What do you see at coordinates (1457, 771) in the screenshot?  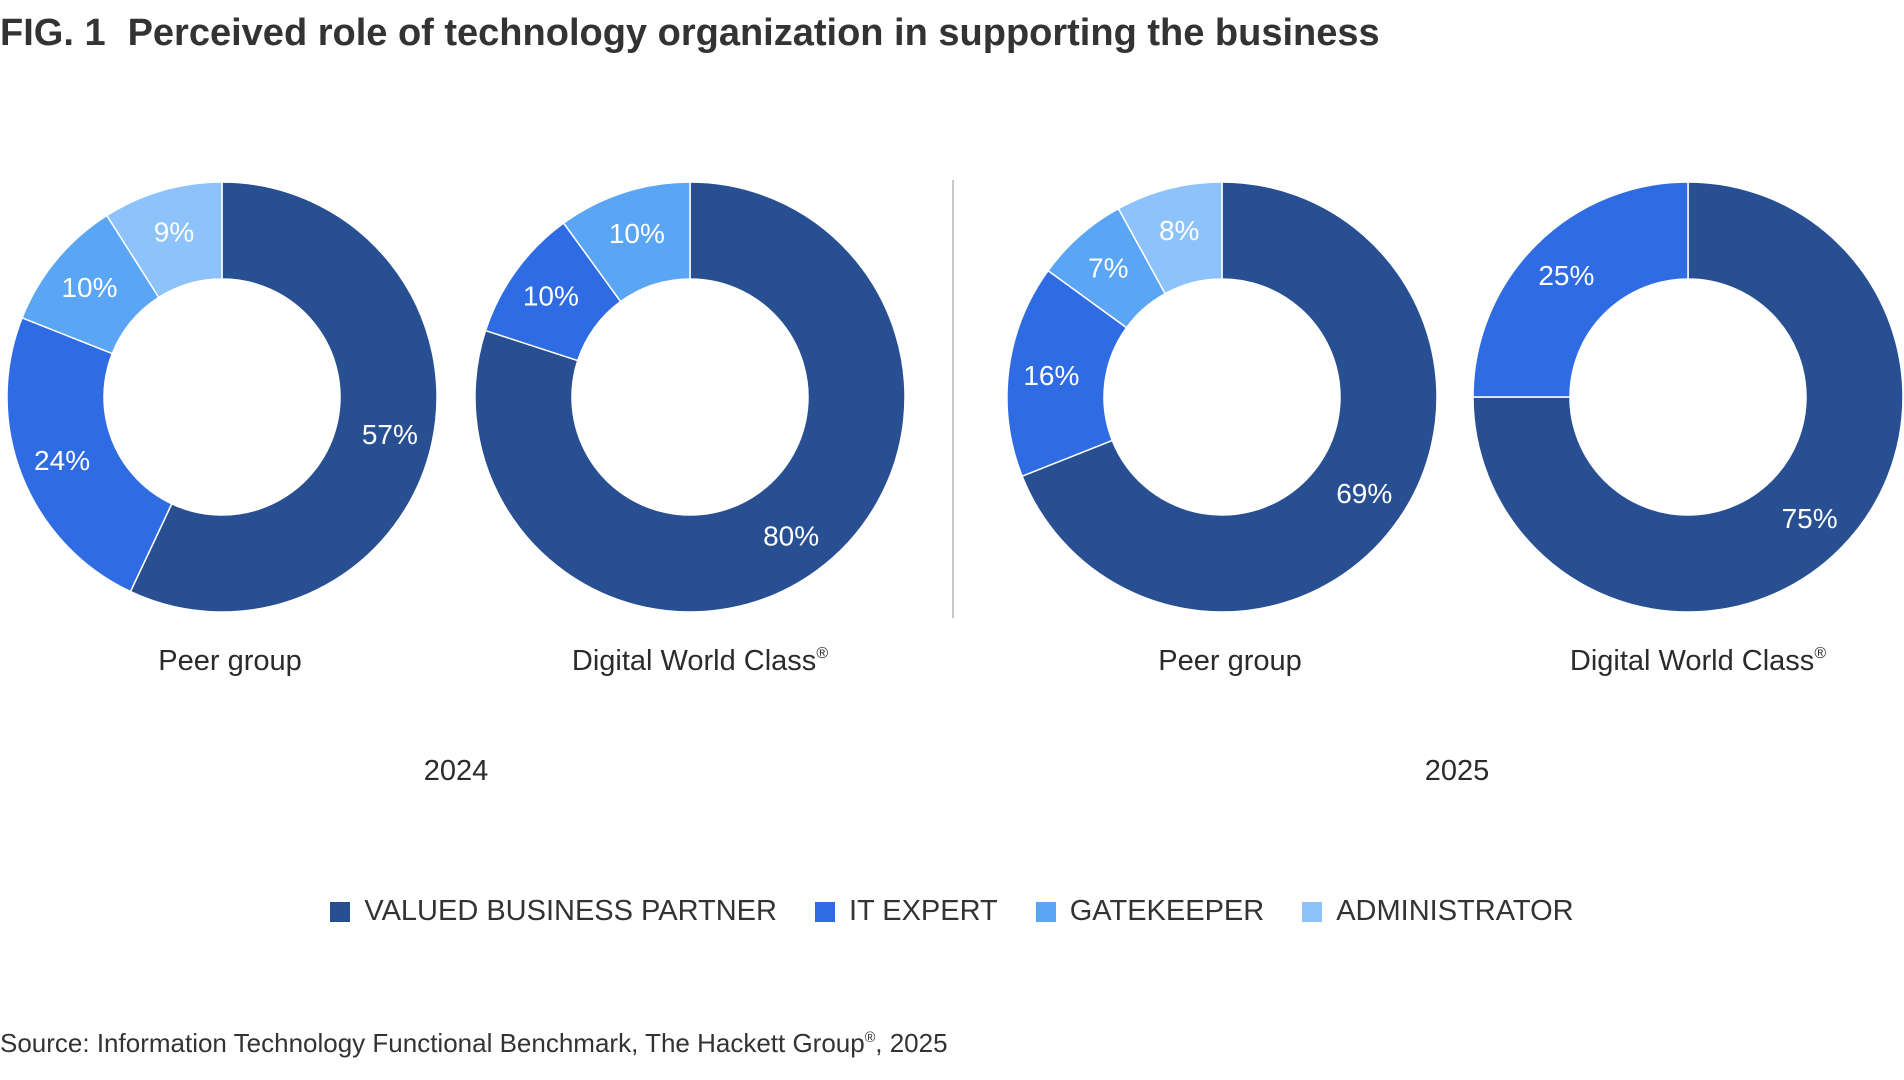 I see `year-label: 2025` at bounding box center [1457, 771].